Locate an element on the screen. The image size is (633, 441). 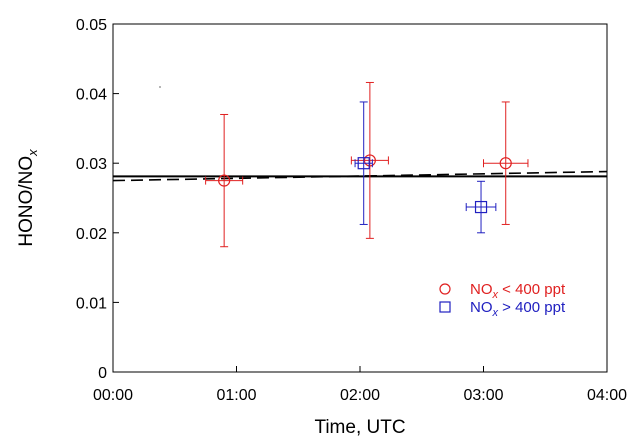
dashed-fit-line is located at coordinates (360, 176).